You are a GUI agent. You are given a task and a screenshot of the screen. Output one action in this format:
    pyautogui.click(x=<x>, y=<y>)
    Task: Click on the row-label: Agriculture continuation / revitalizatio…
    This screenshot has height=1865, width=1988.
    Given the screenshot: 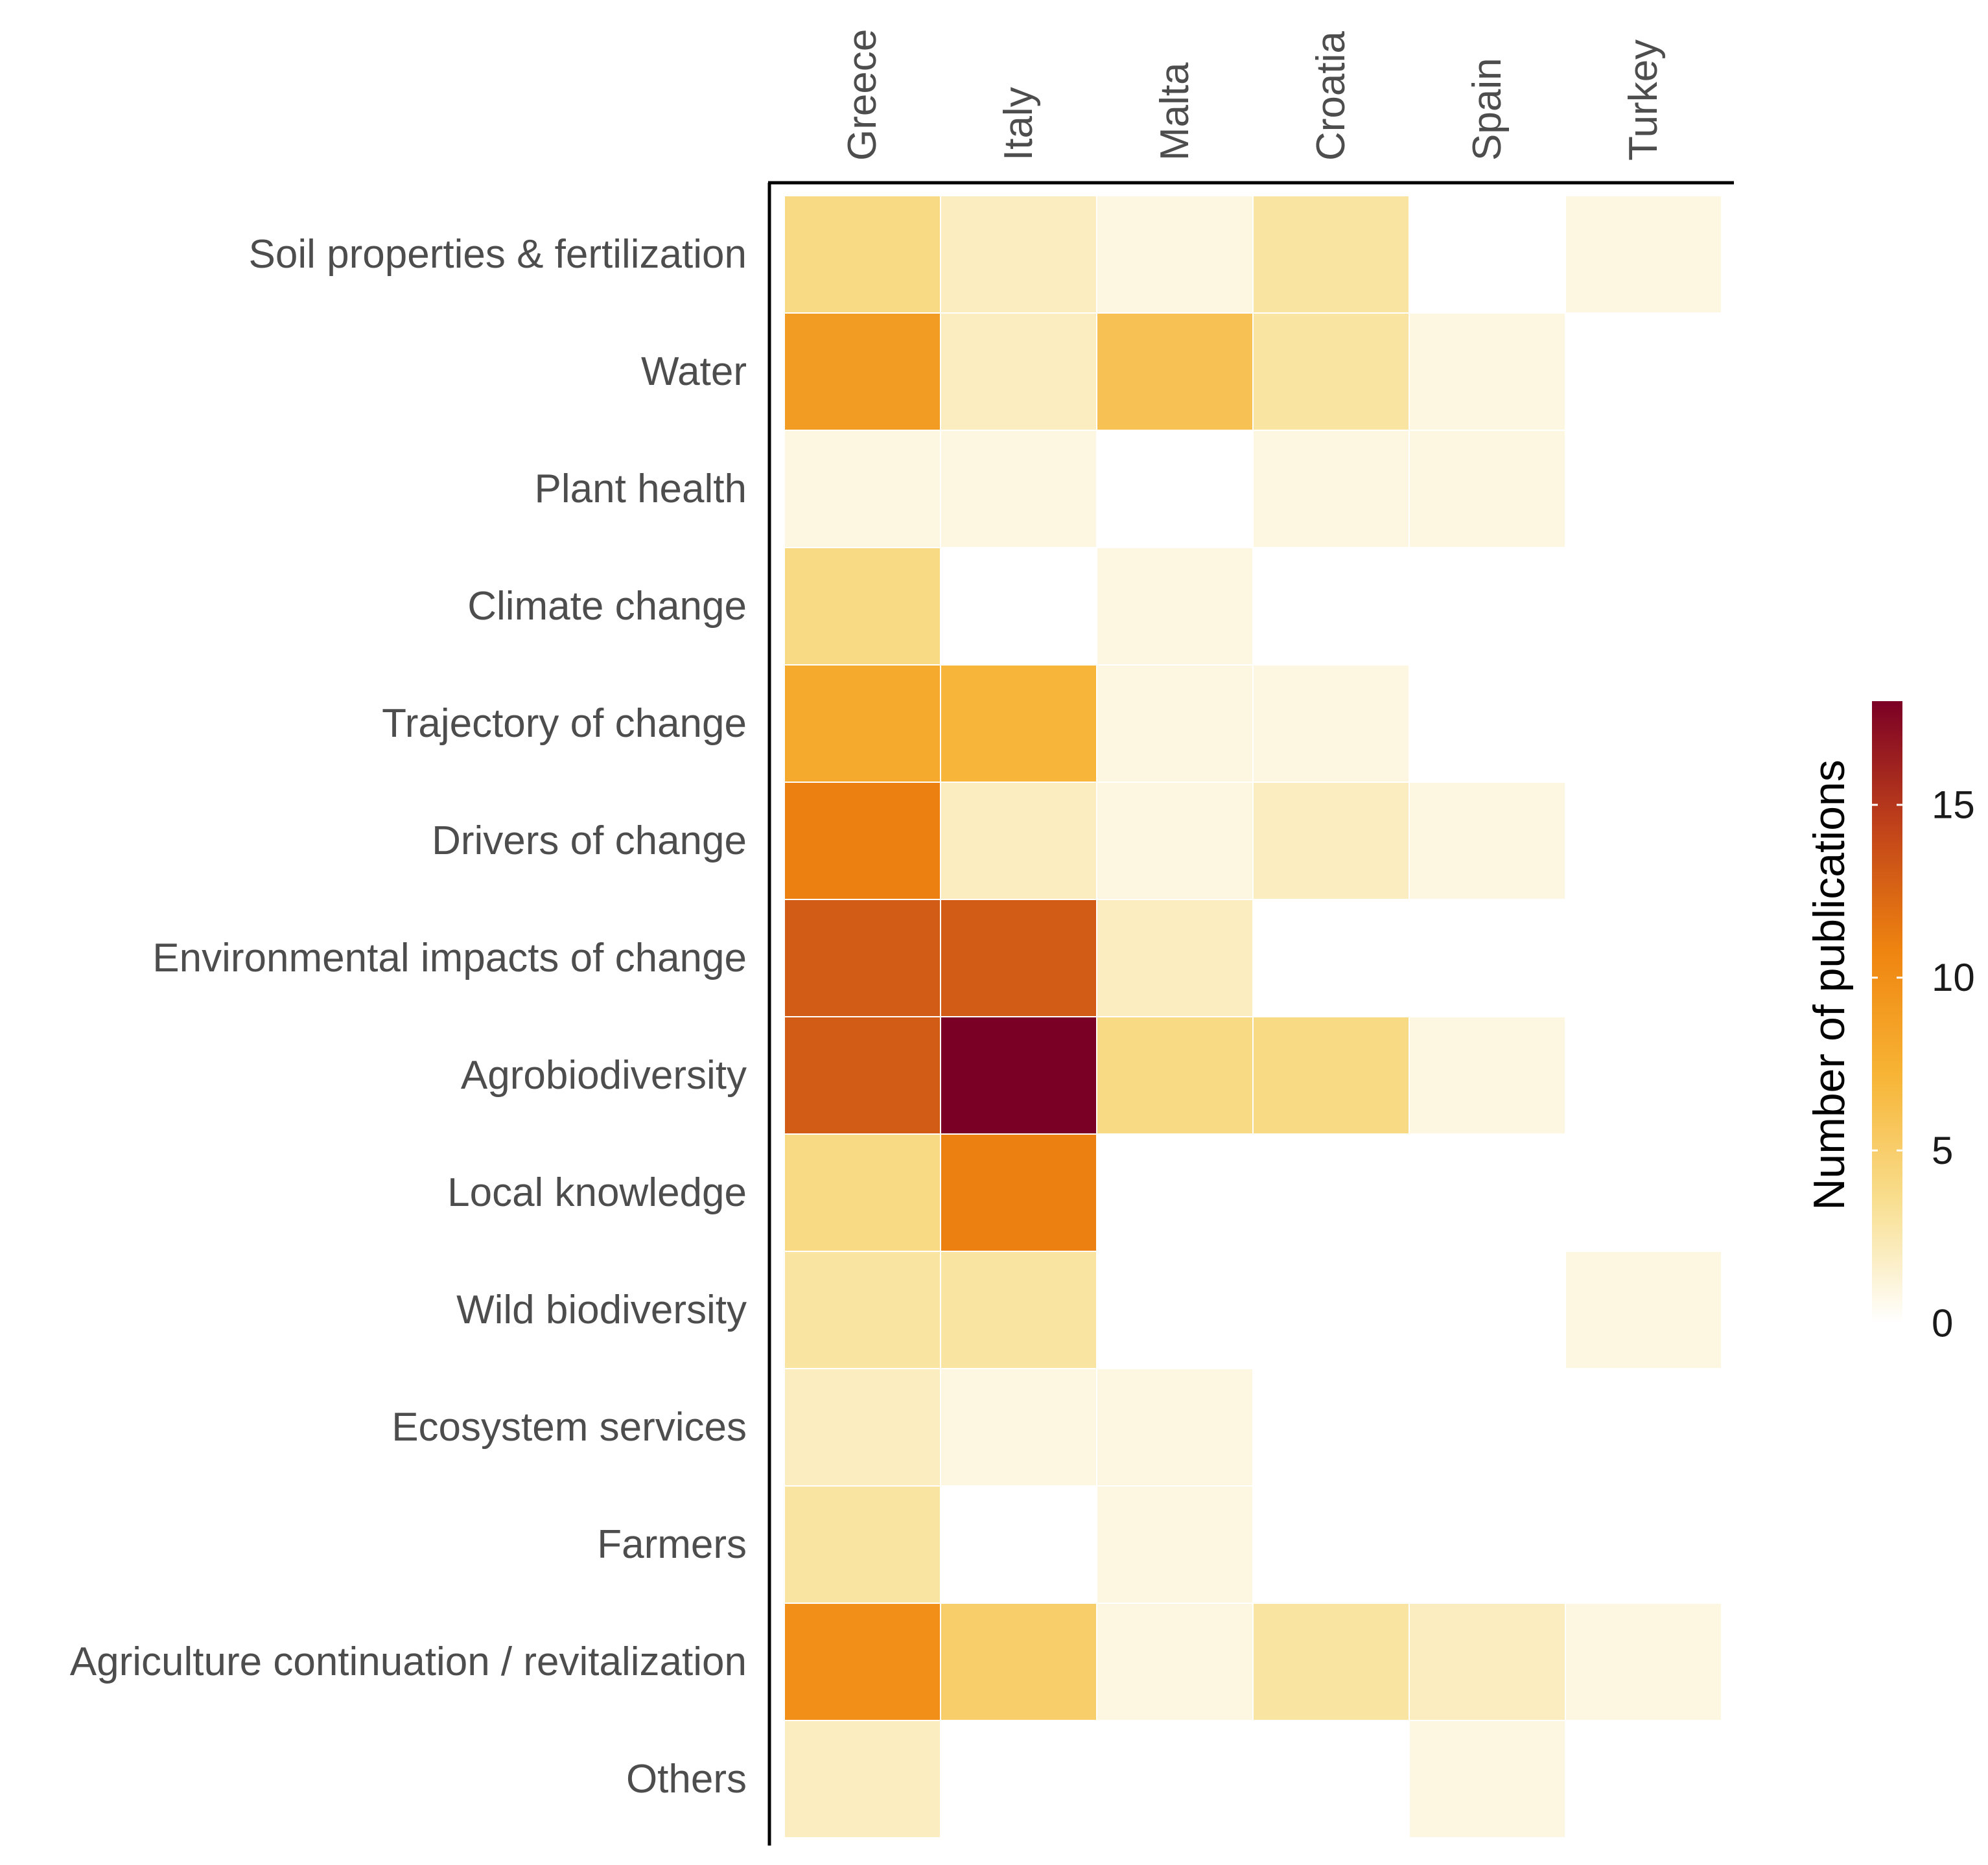 What is the action you would take?
    pyautogui.click(x=409, y=1661)
    